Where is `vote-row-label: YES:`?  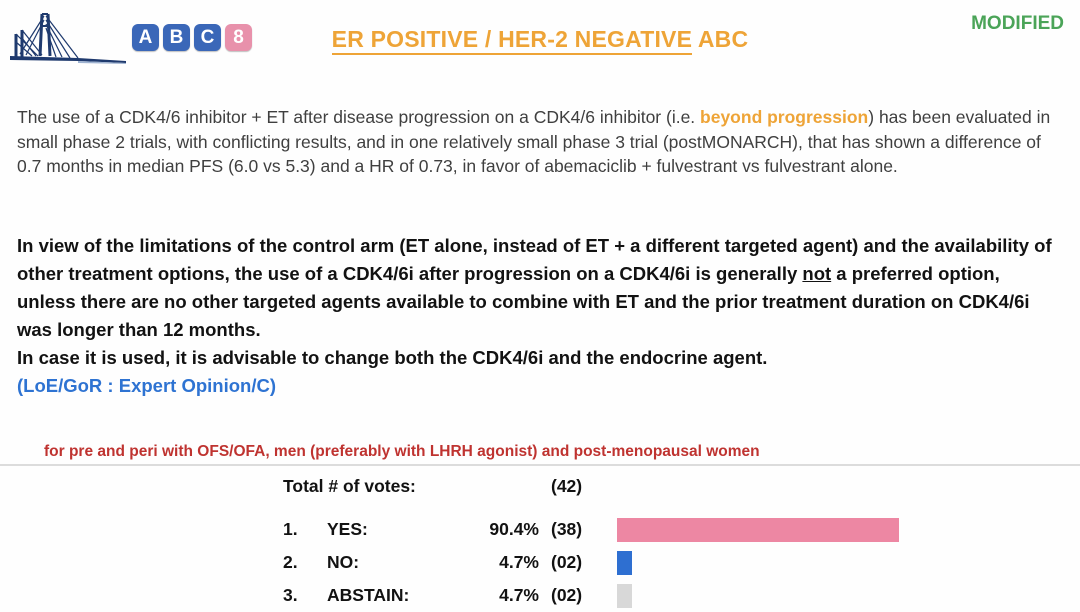 vote-row-label: YES: is located at coordinates (347, 529).